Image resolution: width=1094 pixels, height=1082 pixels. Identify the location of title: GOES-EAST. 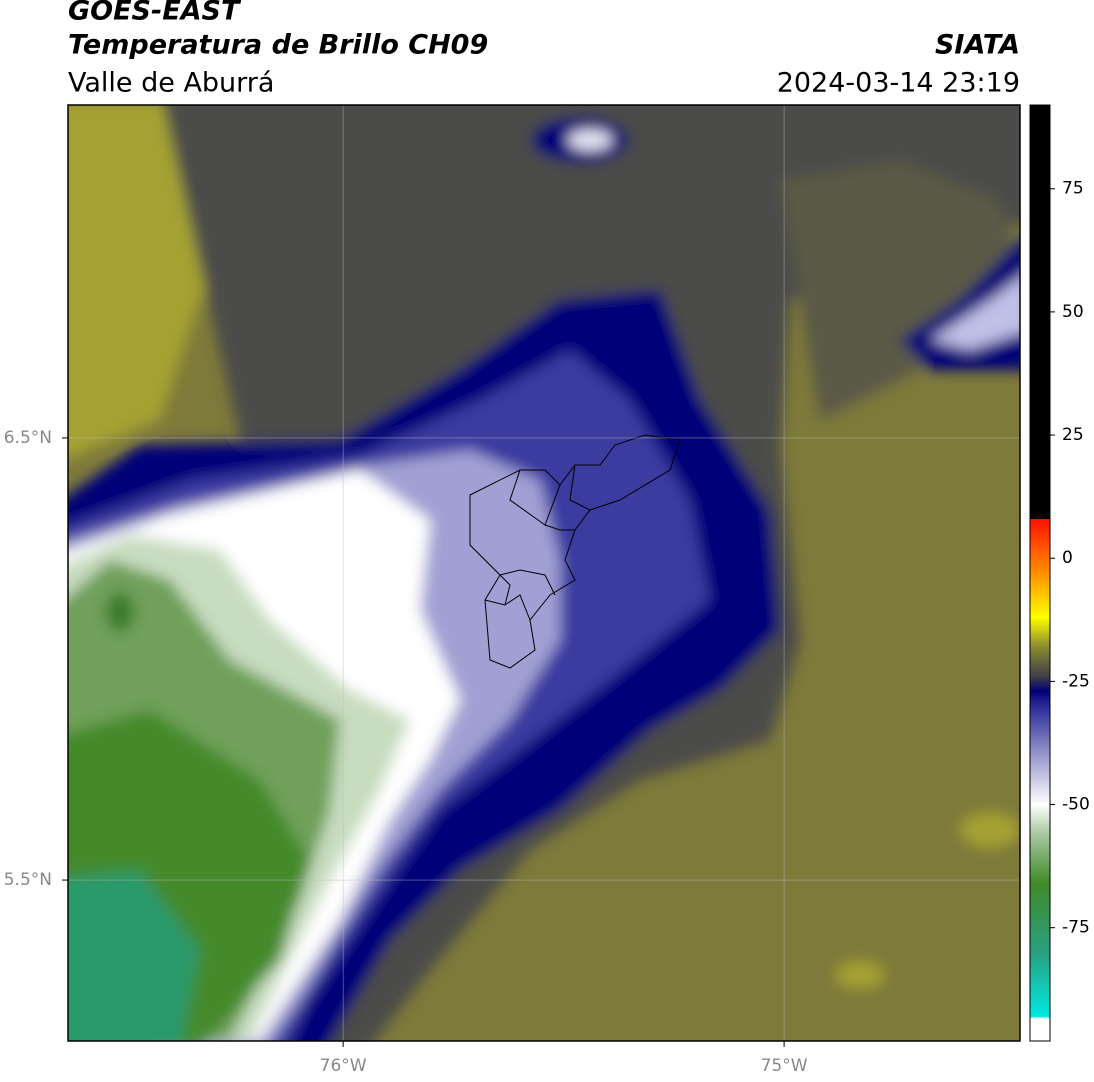
(155, 13).